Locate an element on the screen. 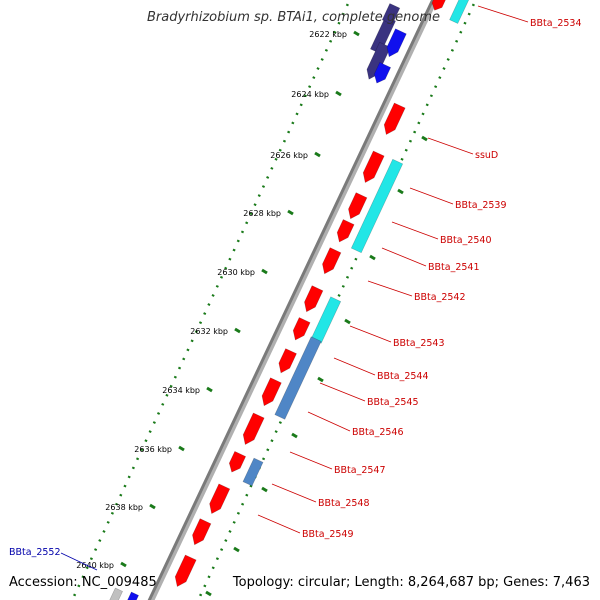  gene-label-right: BBta_2534 is located at coordinates (556, 23).